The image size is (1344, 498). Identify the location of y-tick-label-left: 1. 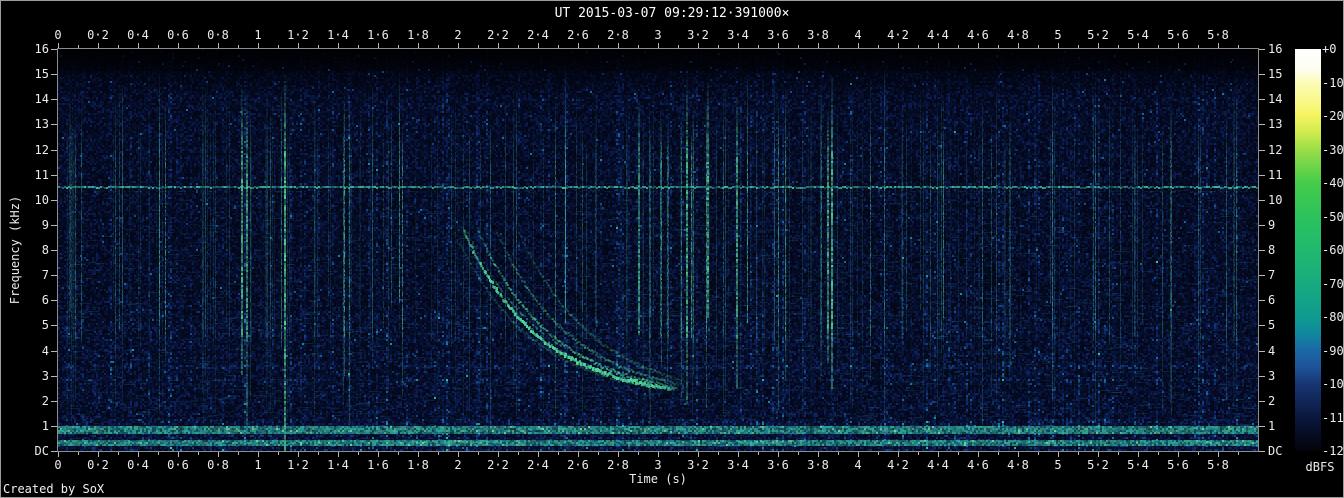
(45, 425).